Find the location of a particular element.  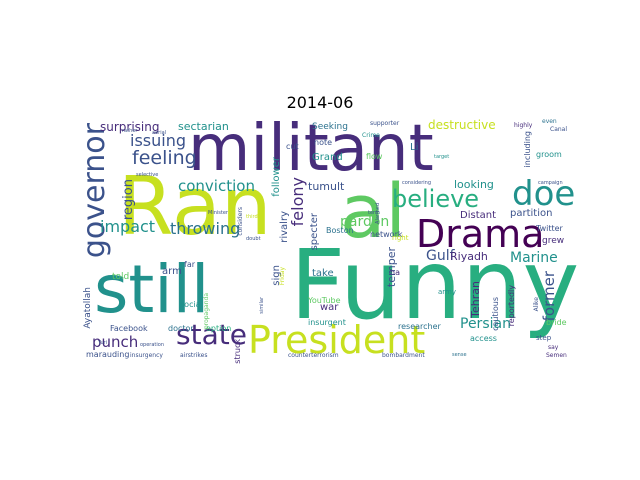

word-facebook: Facebook is located at coordinates (129, 328).